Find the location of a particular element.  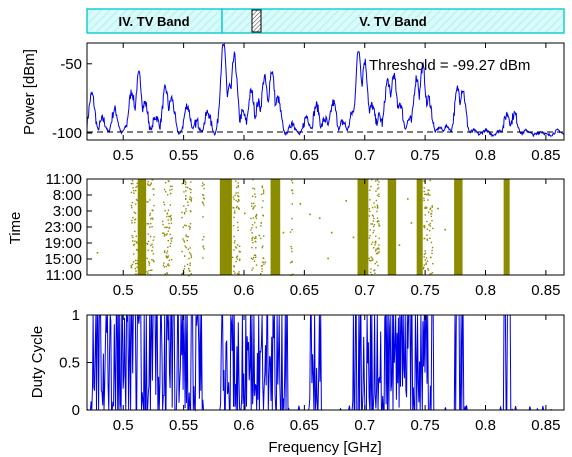

duty-ytick-label: 1 is located at coordinates (76, 315).